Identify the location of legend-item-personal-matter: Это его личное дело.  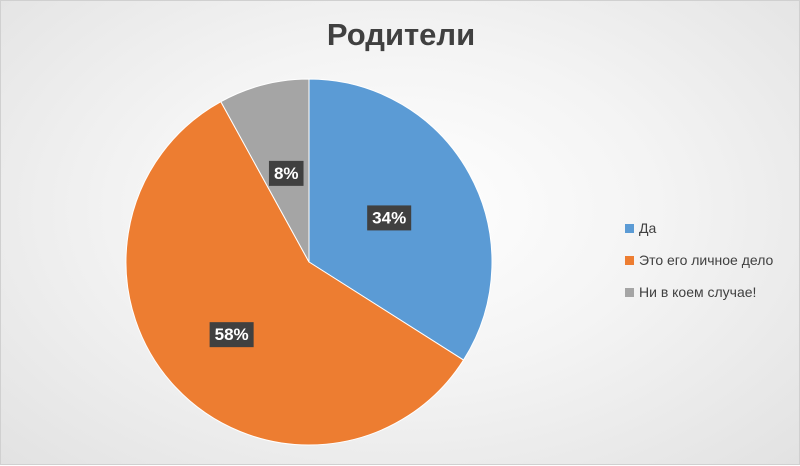
(699, 260).